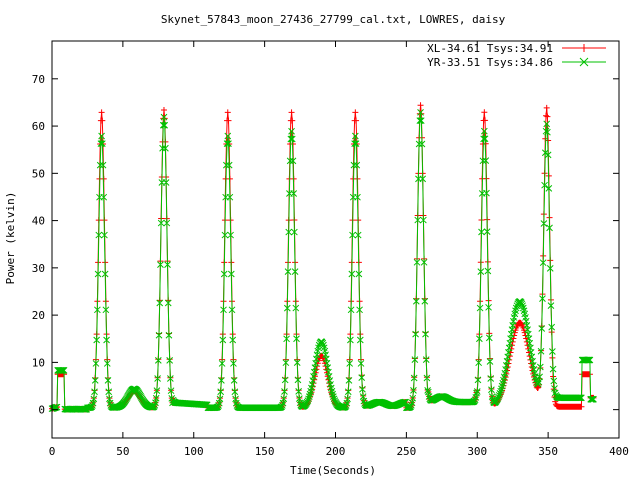 The height and width of the screenshot is (480, 640). Describe the element at coordinates (38, 221) in the screenshot. I see `y-tick-label: 40` at that location.